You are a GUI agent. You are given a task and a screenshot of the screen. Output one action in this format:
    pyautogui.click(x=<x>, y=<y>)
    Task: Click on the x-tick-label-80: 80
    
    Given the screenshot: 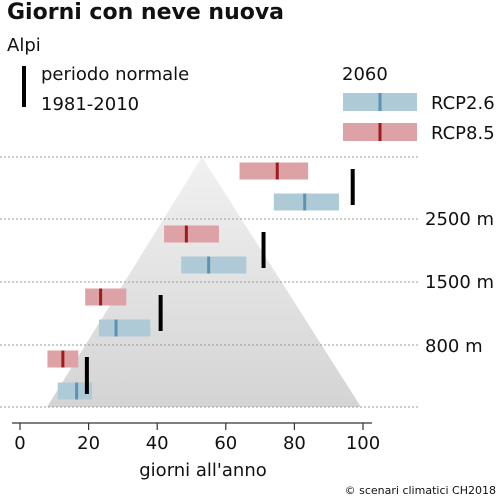 What is the action you would take?
    pyautogui.click(x=294, y=443)
    